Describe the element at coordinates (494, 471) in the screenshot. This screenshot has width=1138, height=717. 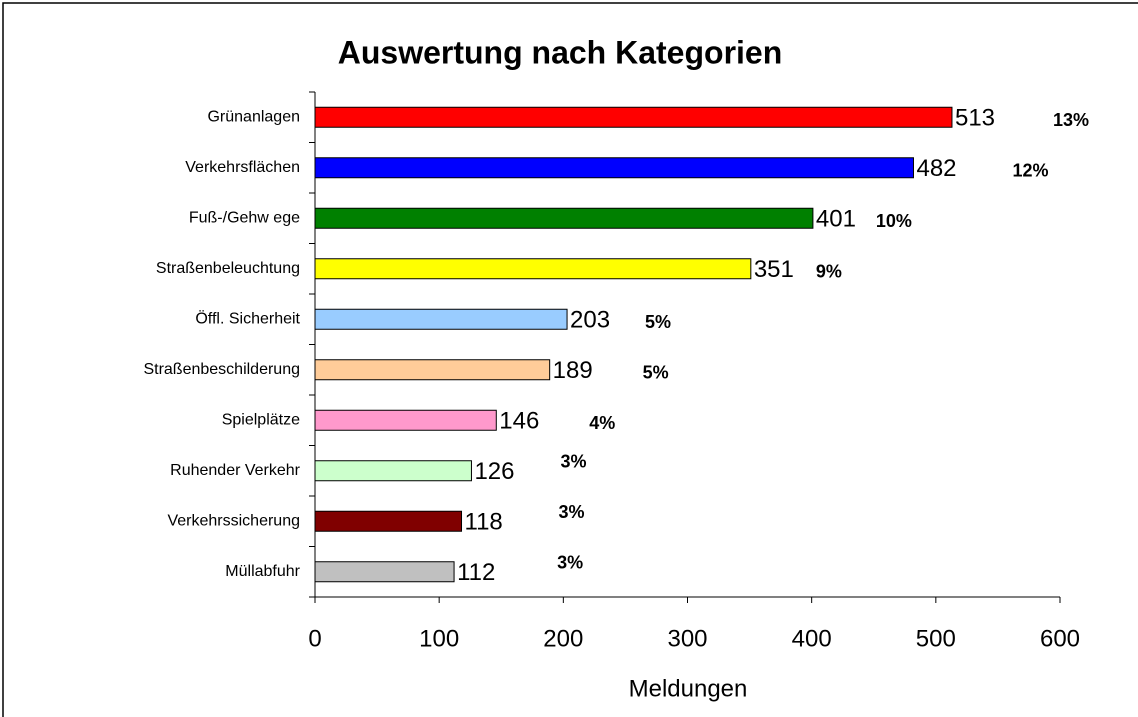
I see `value-label: 126` at that location.